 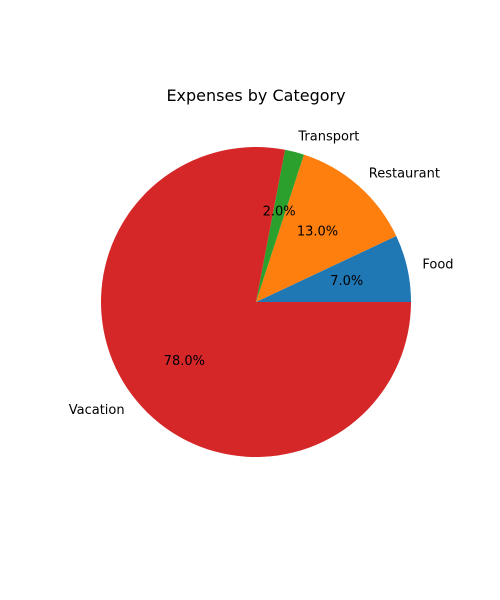 What do you see at coordinates (328, 136) in the screenshot?
I see `category-label-transport: Transport` at bounding box center [328, 136].